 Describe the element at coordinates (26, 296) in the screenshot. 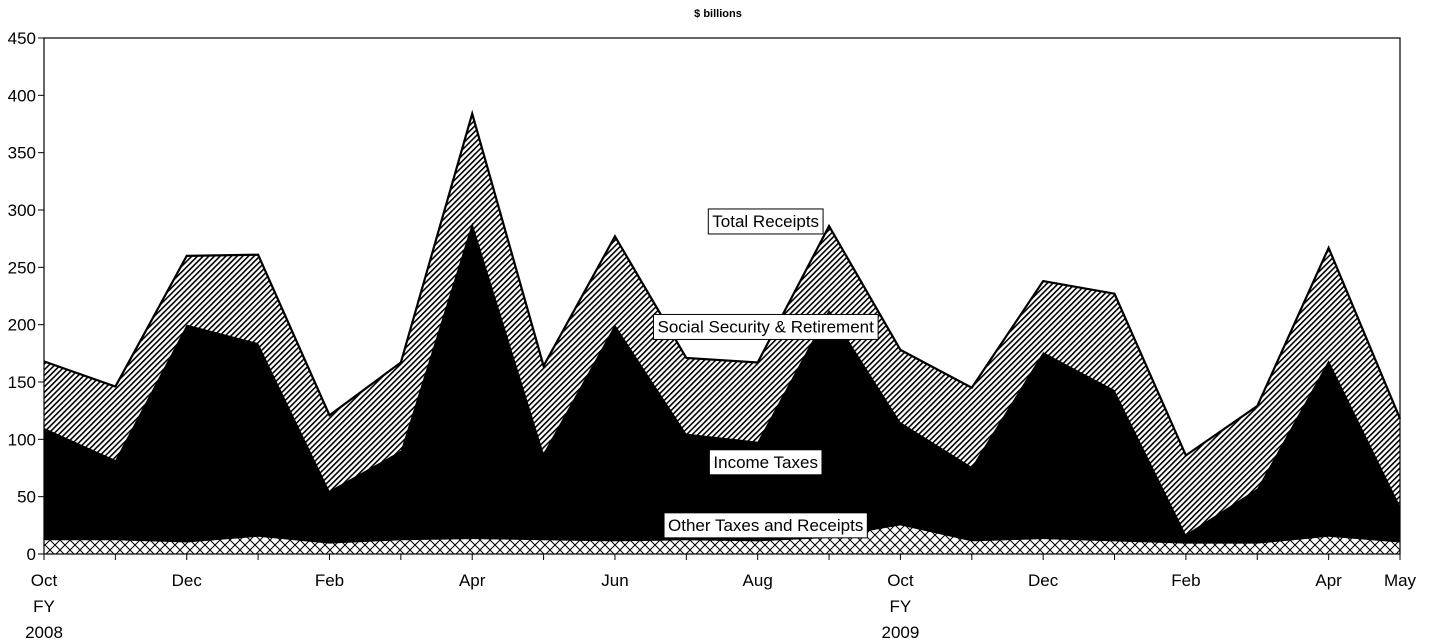

I see `y-axis: 0 50 100 150 200 250 300 350 400 450` at that location.